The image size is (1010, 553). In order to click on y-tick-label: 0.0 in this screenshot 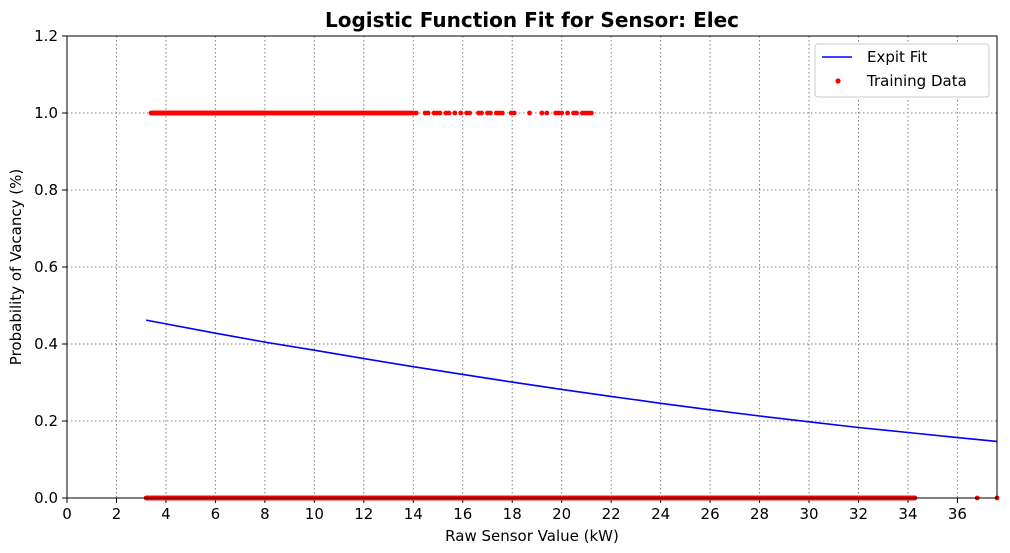, I will do `click(46, 498)`.